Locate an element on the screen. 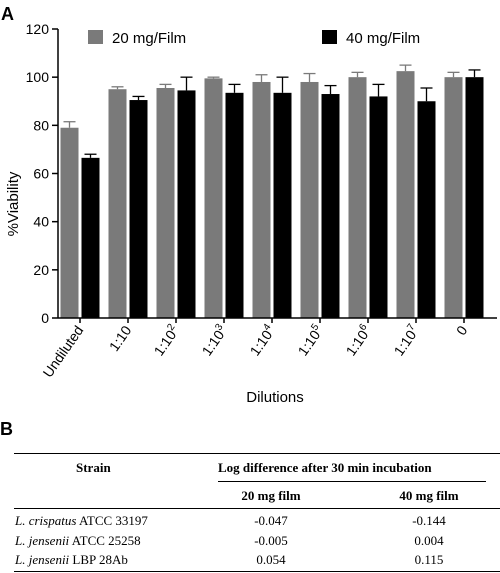 This screenshot has height=573, width=500. x-tick-label-7: 1:106 is located at coordinates (358, 340).